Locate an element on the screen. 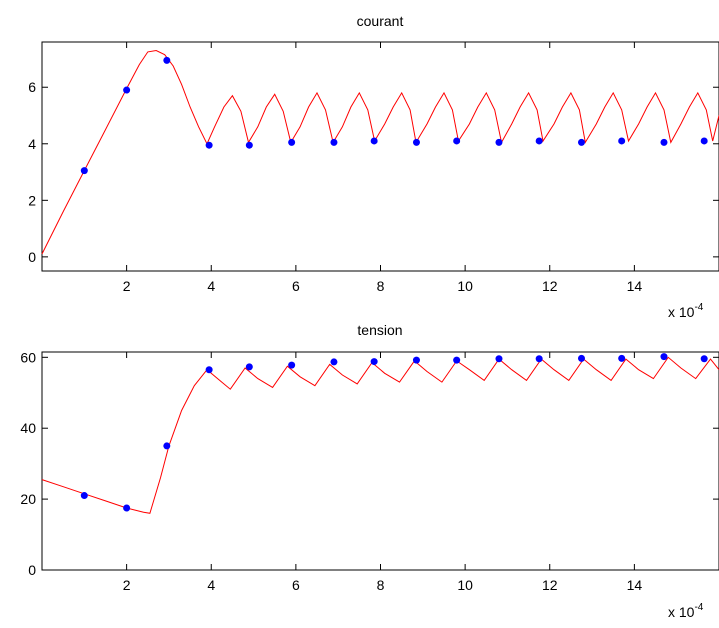 Image resolution: width=719 pixels, height=628 pixels. y-tick-label: 40 is located at coordinates (28, 428).